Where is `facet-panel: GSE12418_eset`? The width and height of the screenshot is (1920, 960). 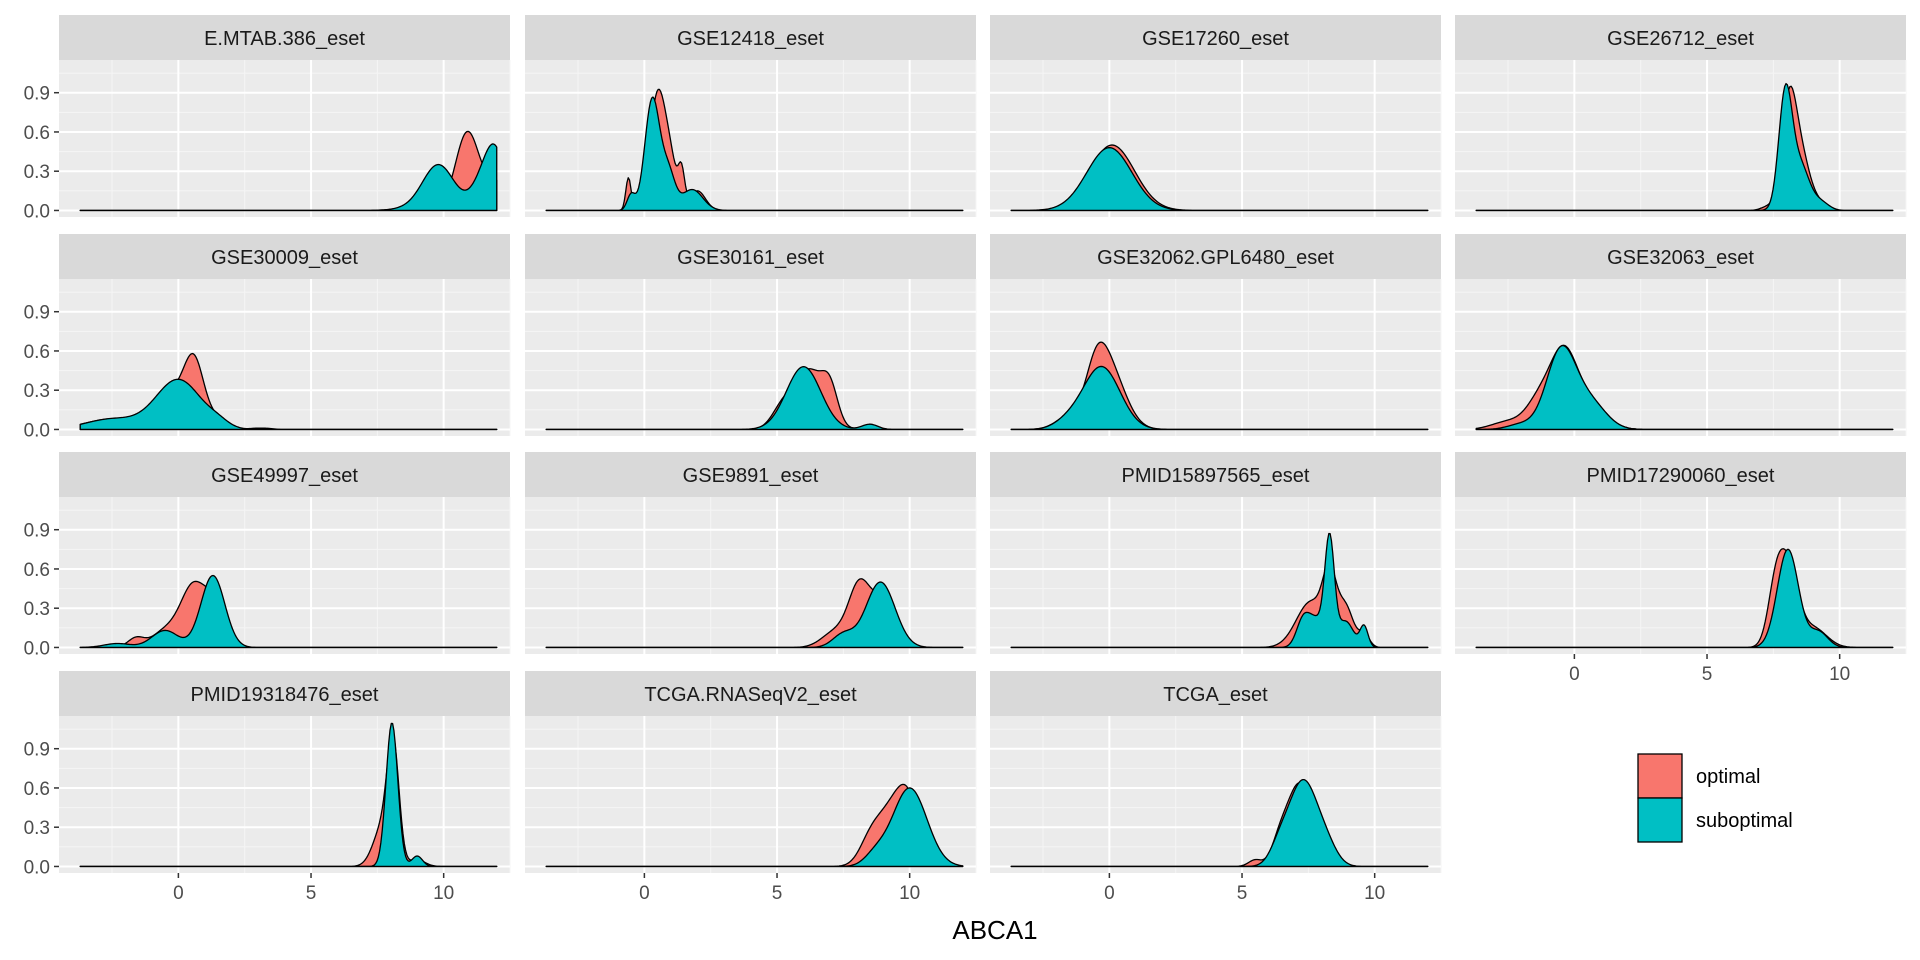
facet-panel: GSE12418_eset is located at coordinates (751, 116).